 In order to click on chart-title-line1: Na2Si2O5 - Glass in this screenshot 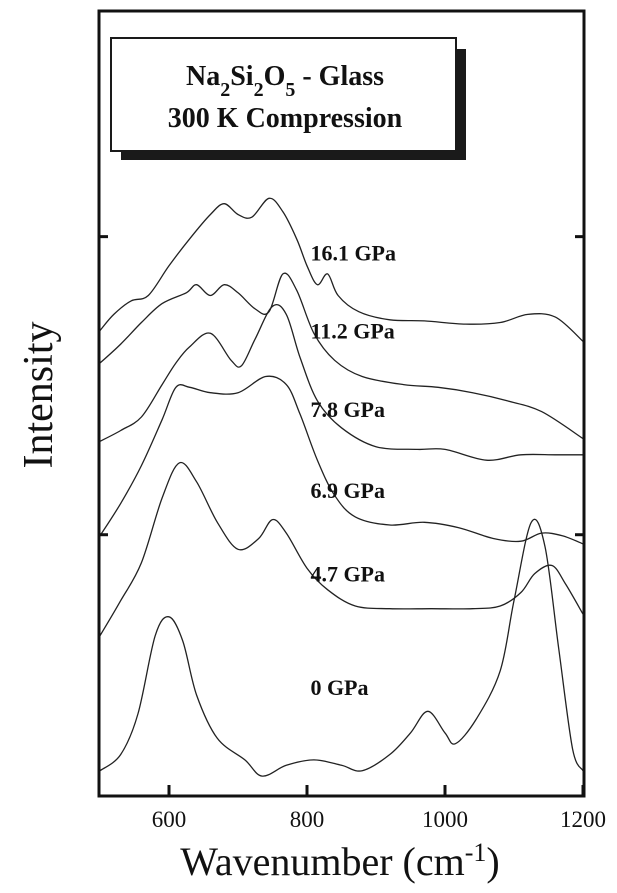, I will do `click(285, 81)`.